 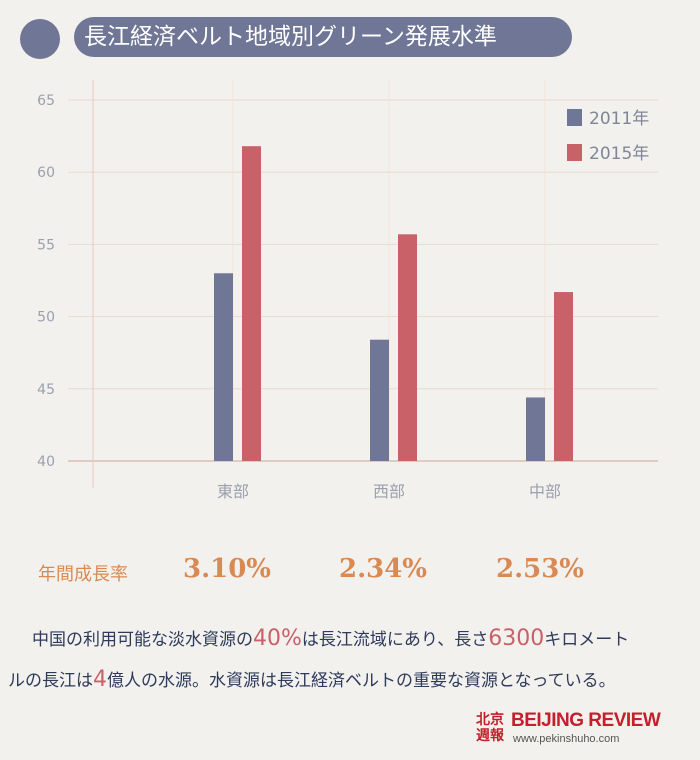 What do you see at coordinates (587, 640) in the screenshot?
I see `note-text: キロメート` at bounding box center [587, 640].